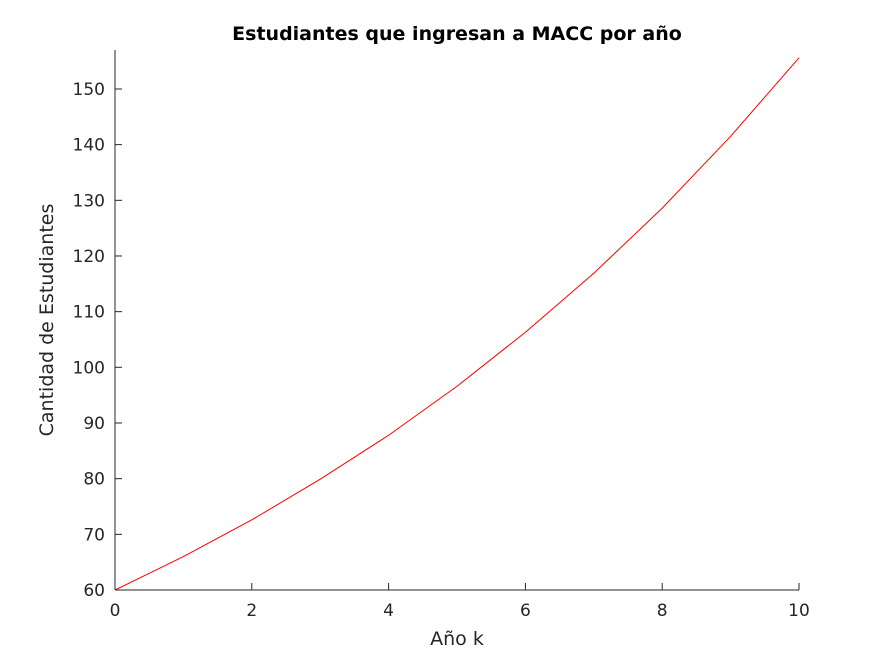 The image size is (884, 663). What do you see at coordinates (89, 90) in the screenshot?
I see `y-tick-label: 150` at bounding box center [89, 90].